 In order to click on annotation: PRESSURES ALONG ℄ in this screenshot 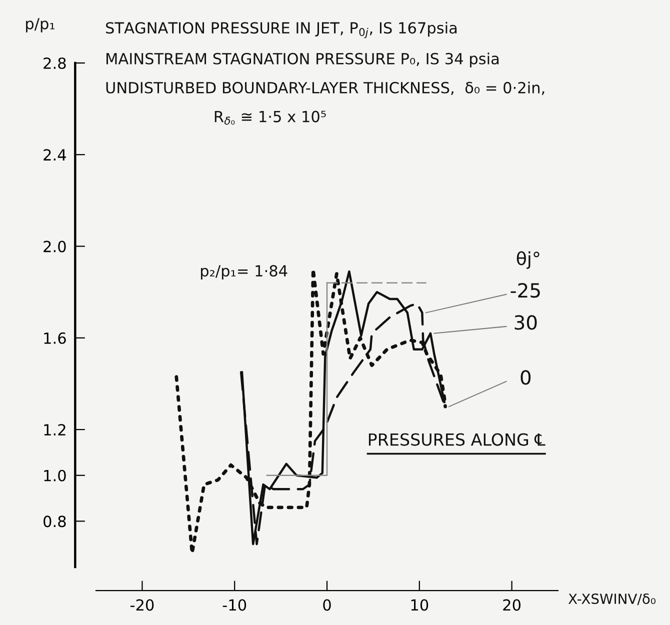, I will do `click(457, 439)`.